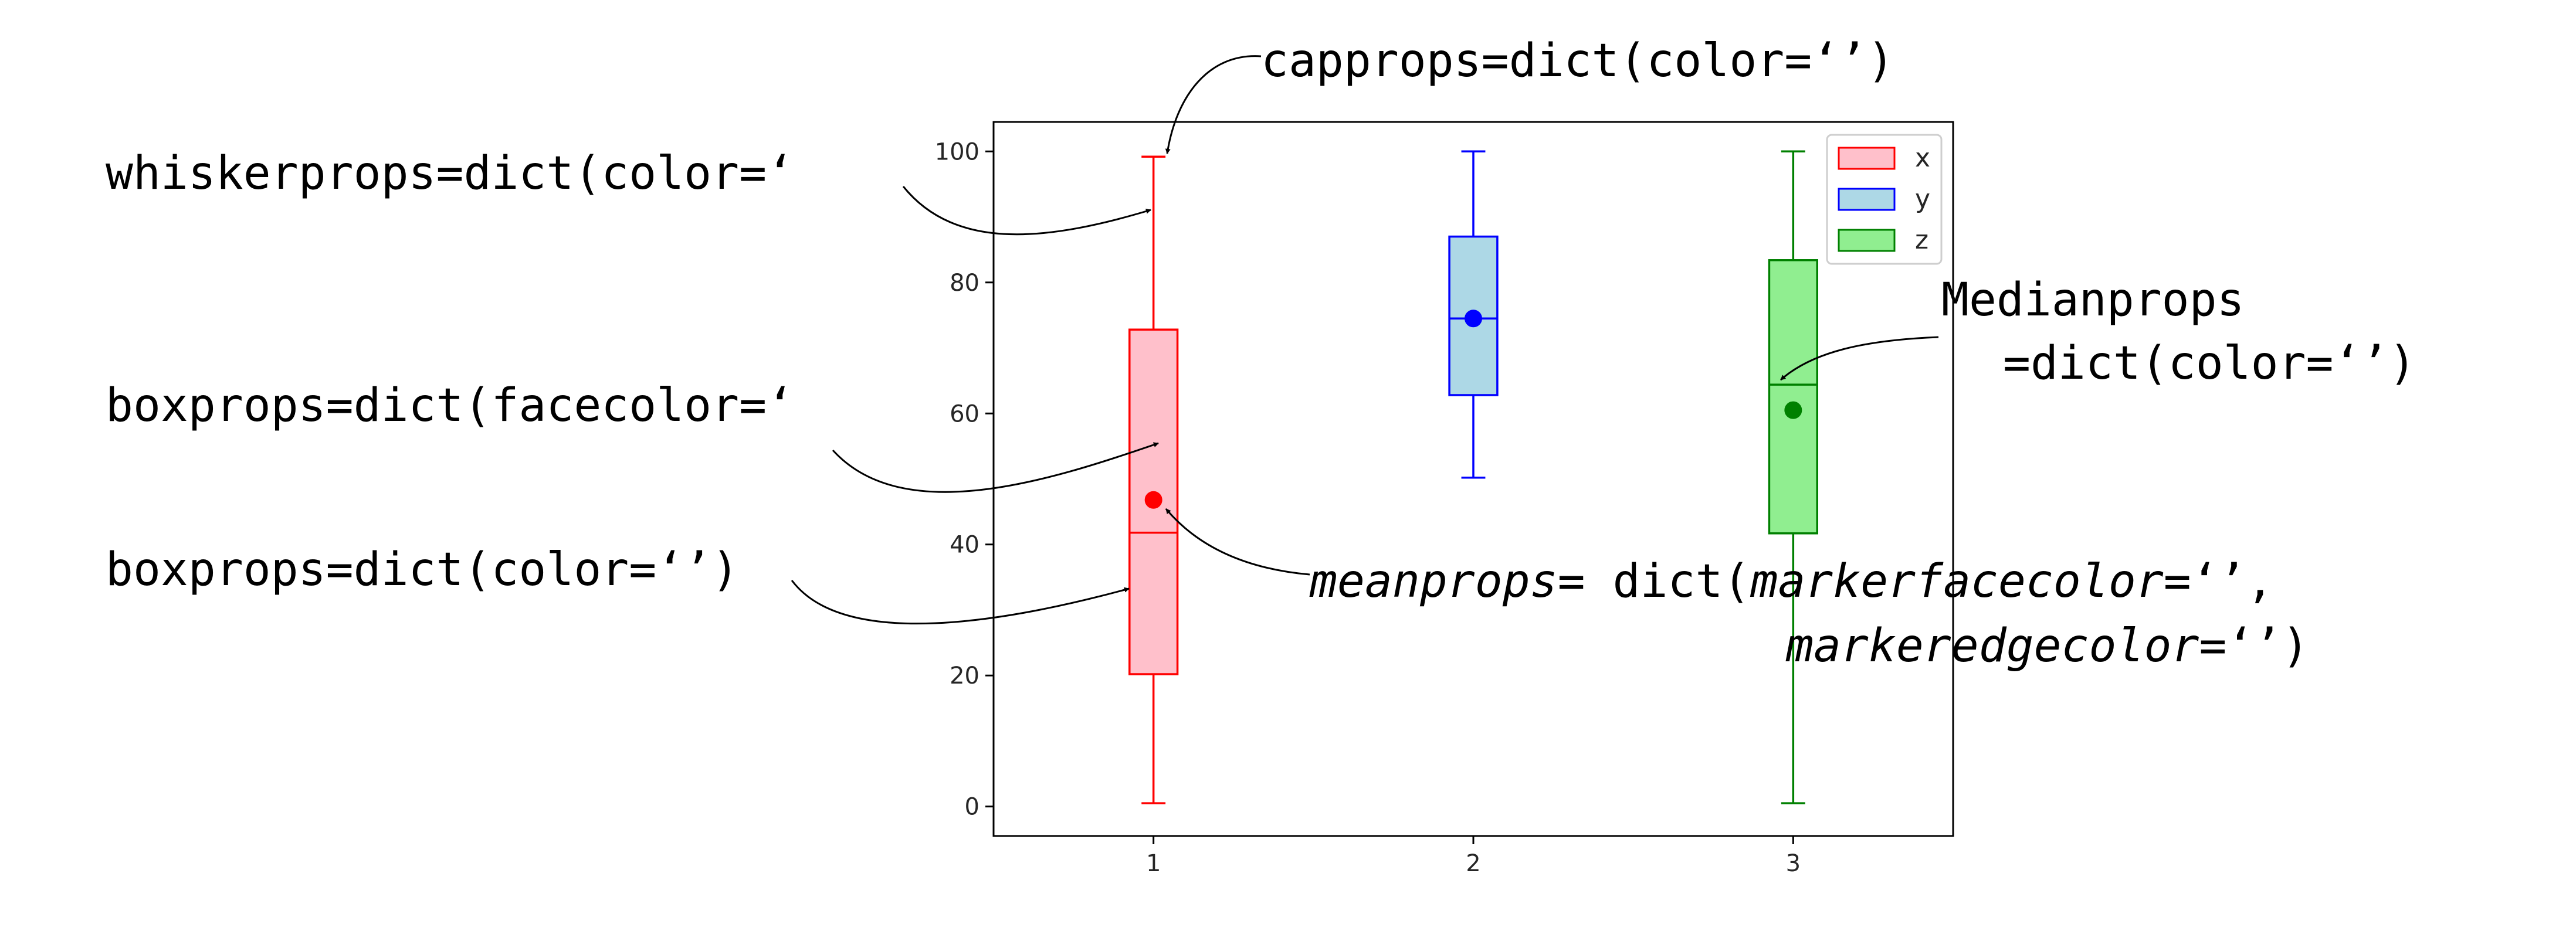 This screenshot has width=2576, height=938. What do you see at coordinates (961, 602) in the screenshot?
I see `boxprops-color-arrow` at bounding box center [961, 602].